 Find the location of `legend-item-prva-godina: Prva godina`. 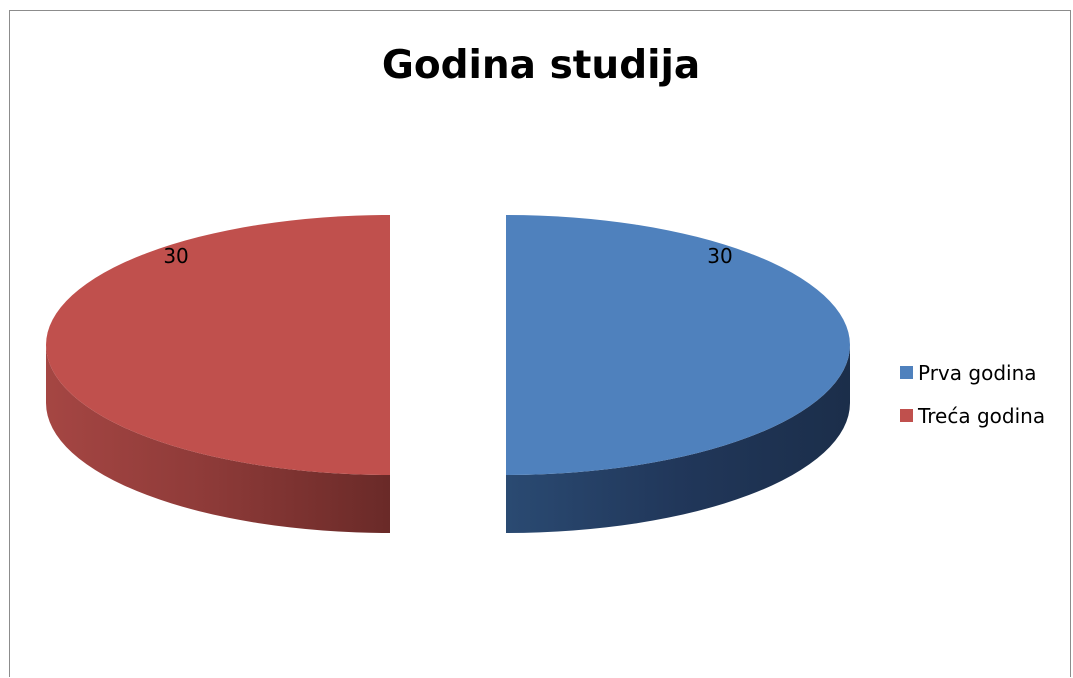

legend-item-prva-godina: Prva godina is located at coordinates (986, 372).